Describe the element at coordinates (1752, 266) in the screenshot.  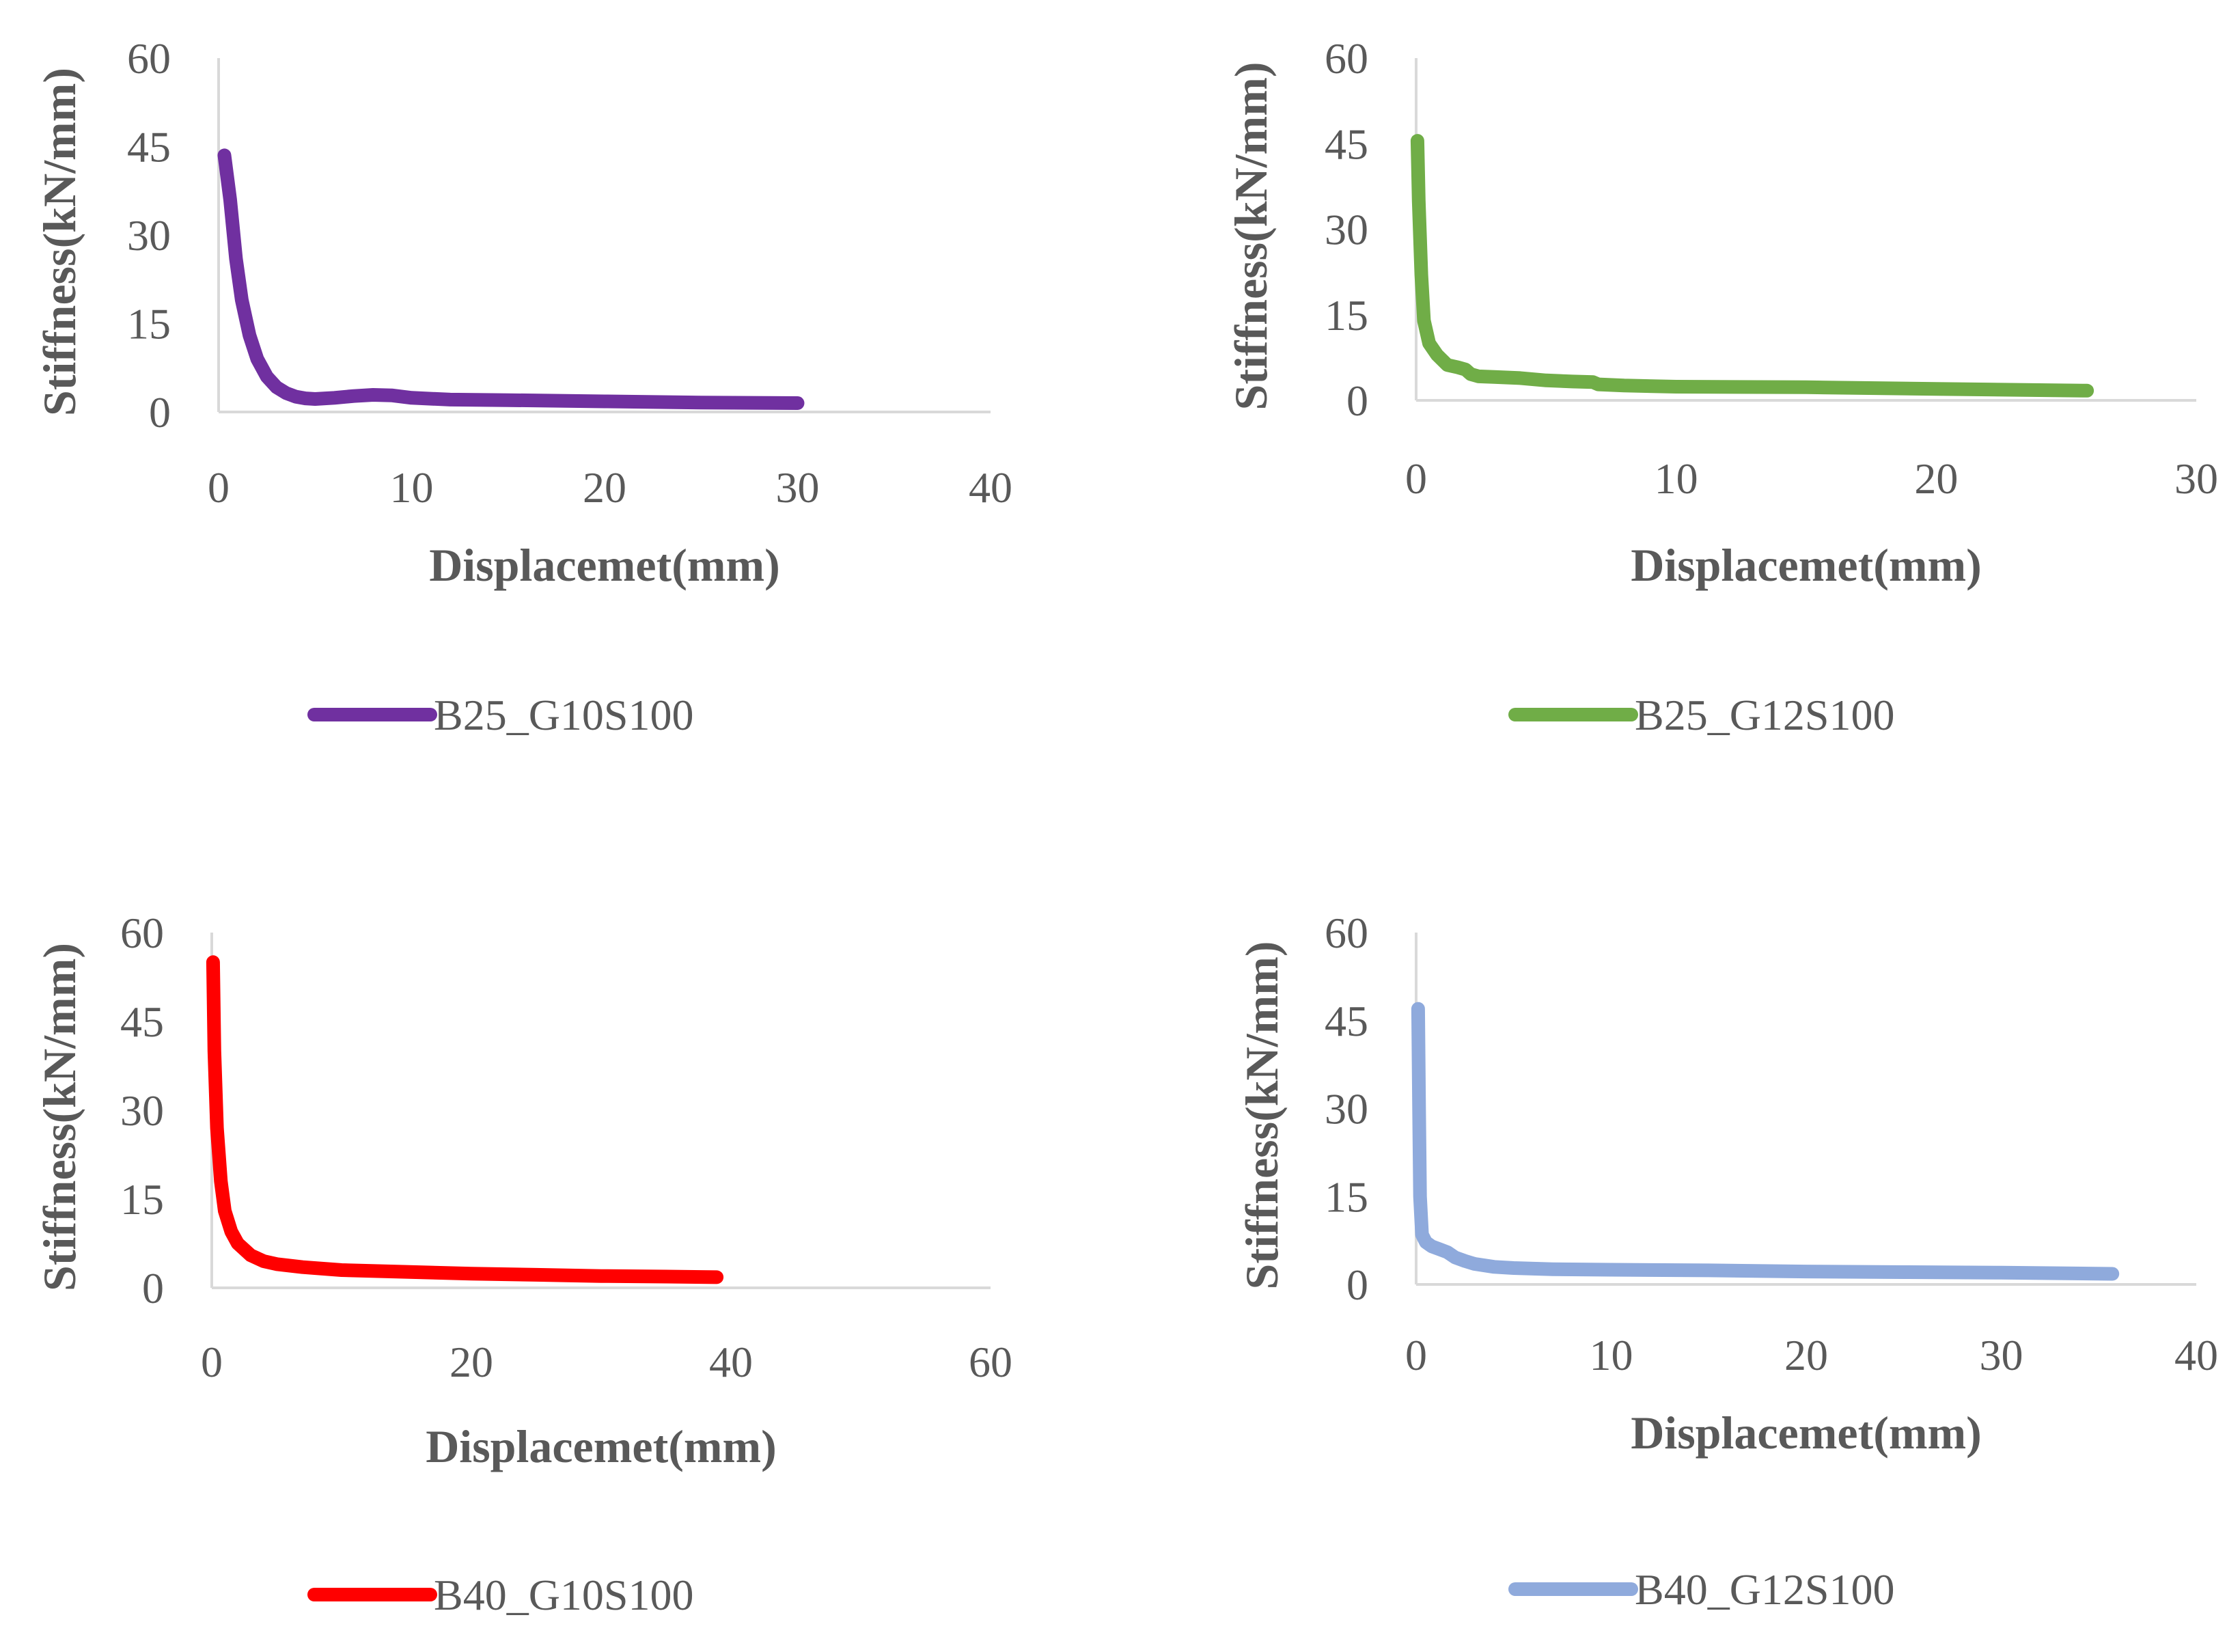
I see `series-line-B25_G12S100` at that location.